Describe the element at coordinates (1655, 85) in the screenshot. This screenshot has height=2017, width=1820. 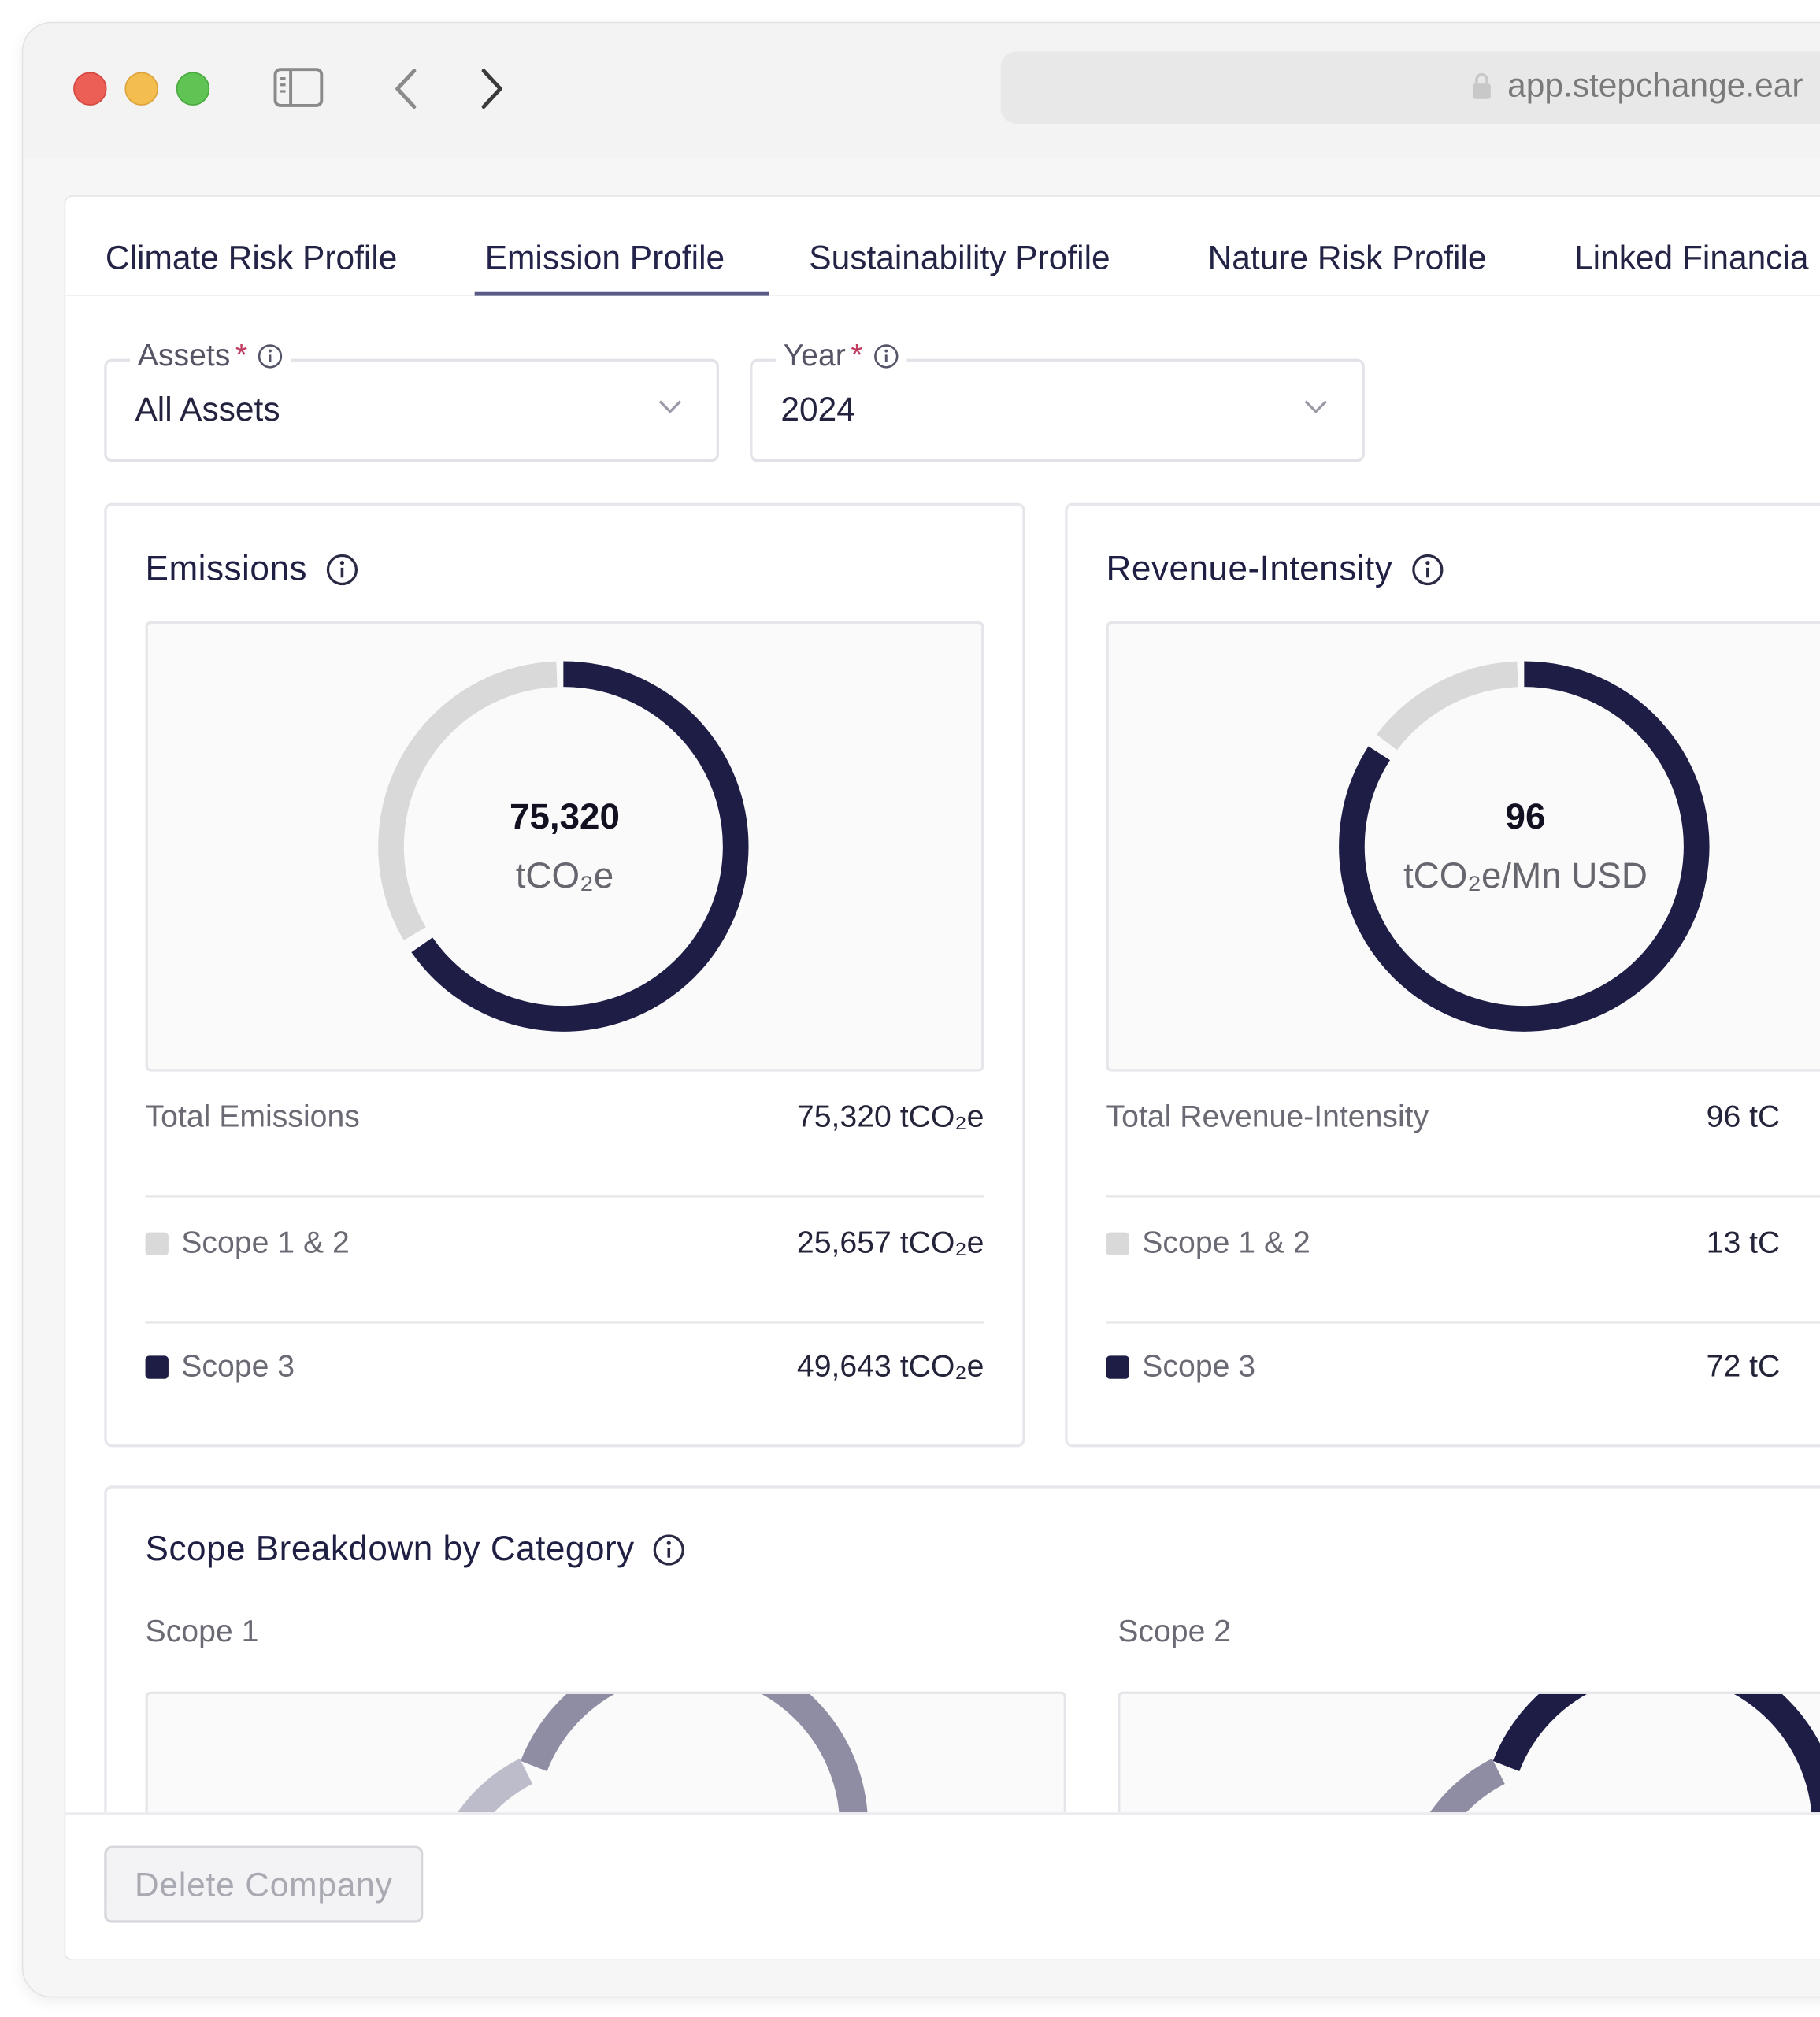
I see `url-text: app.stepchange.ear` at that location.